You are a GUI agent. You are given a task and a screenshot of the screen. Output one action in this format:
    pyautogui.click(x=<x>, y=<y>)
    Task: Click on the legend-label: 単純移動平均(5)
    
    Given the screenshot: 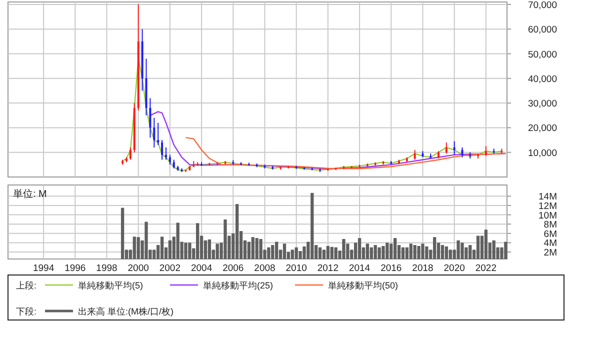 What is the action you would take?
    pyautogui.click(x=110, y=285)
    